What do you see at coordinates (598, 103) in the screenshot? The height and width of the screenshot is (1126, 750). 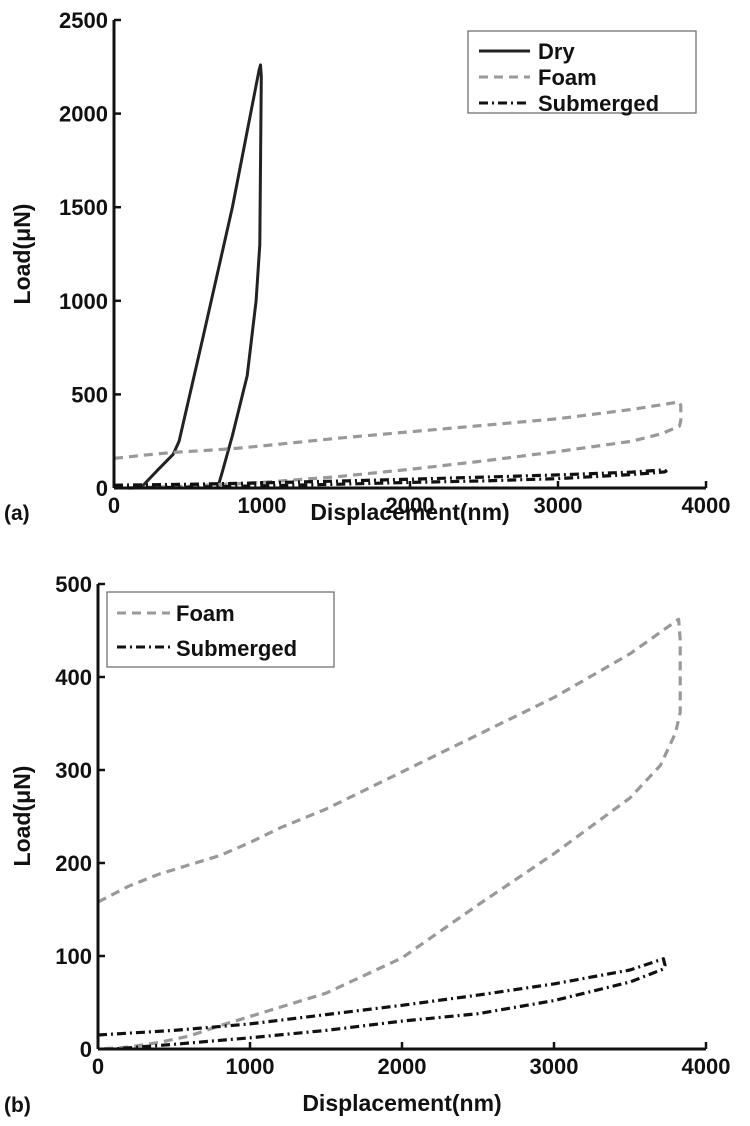 I see `legend-label-submerged: Submerged` at bounding box center [598, 103].